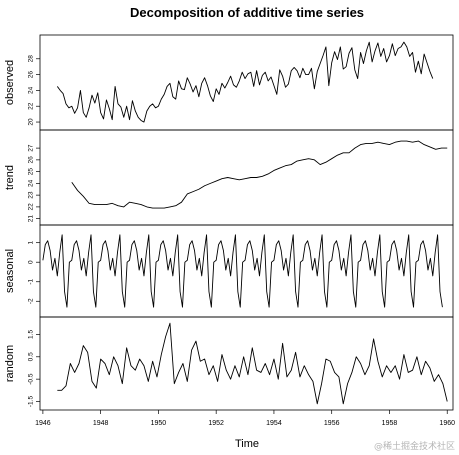 The image size is (459, 455). What do you see at coordinates (31, 183) in the screenshot?
I see `y-tick-label-trend: 24` at bounding box center [31, 183].